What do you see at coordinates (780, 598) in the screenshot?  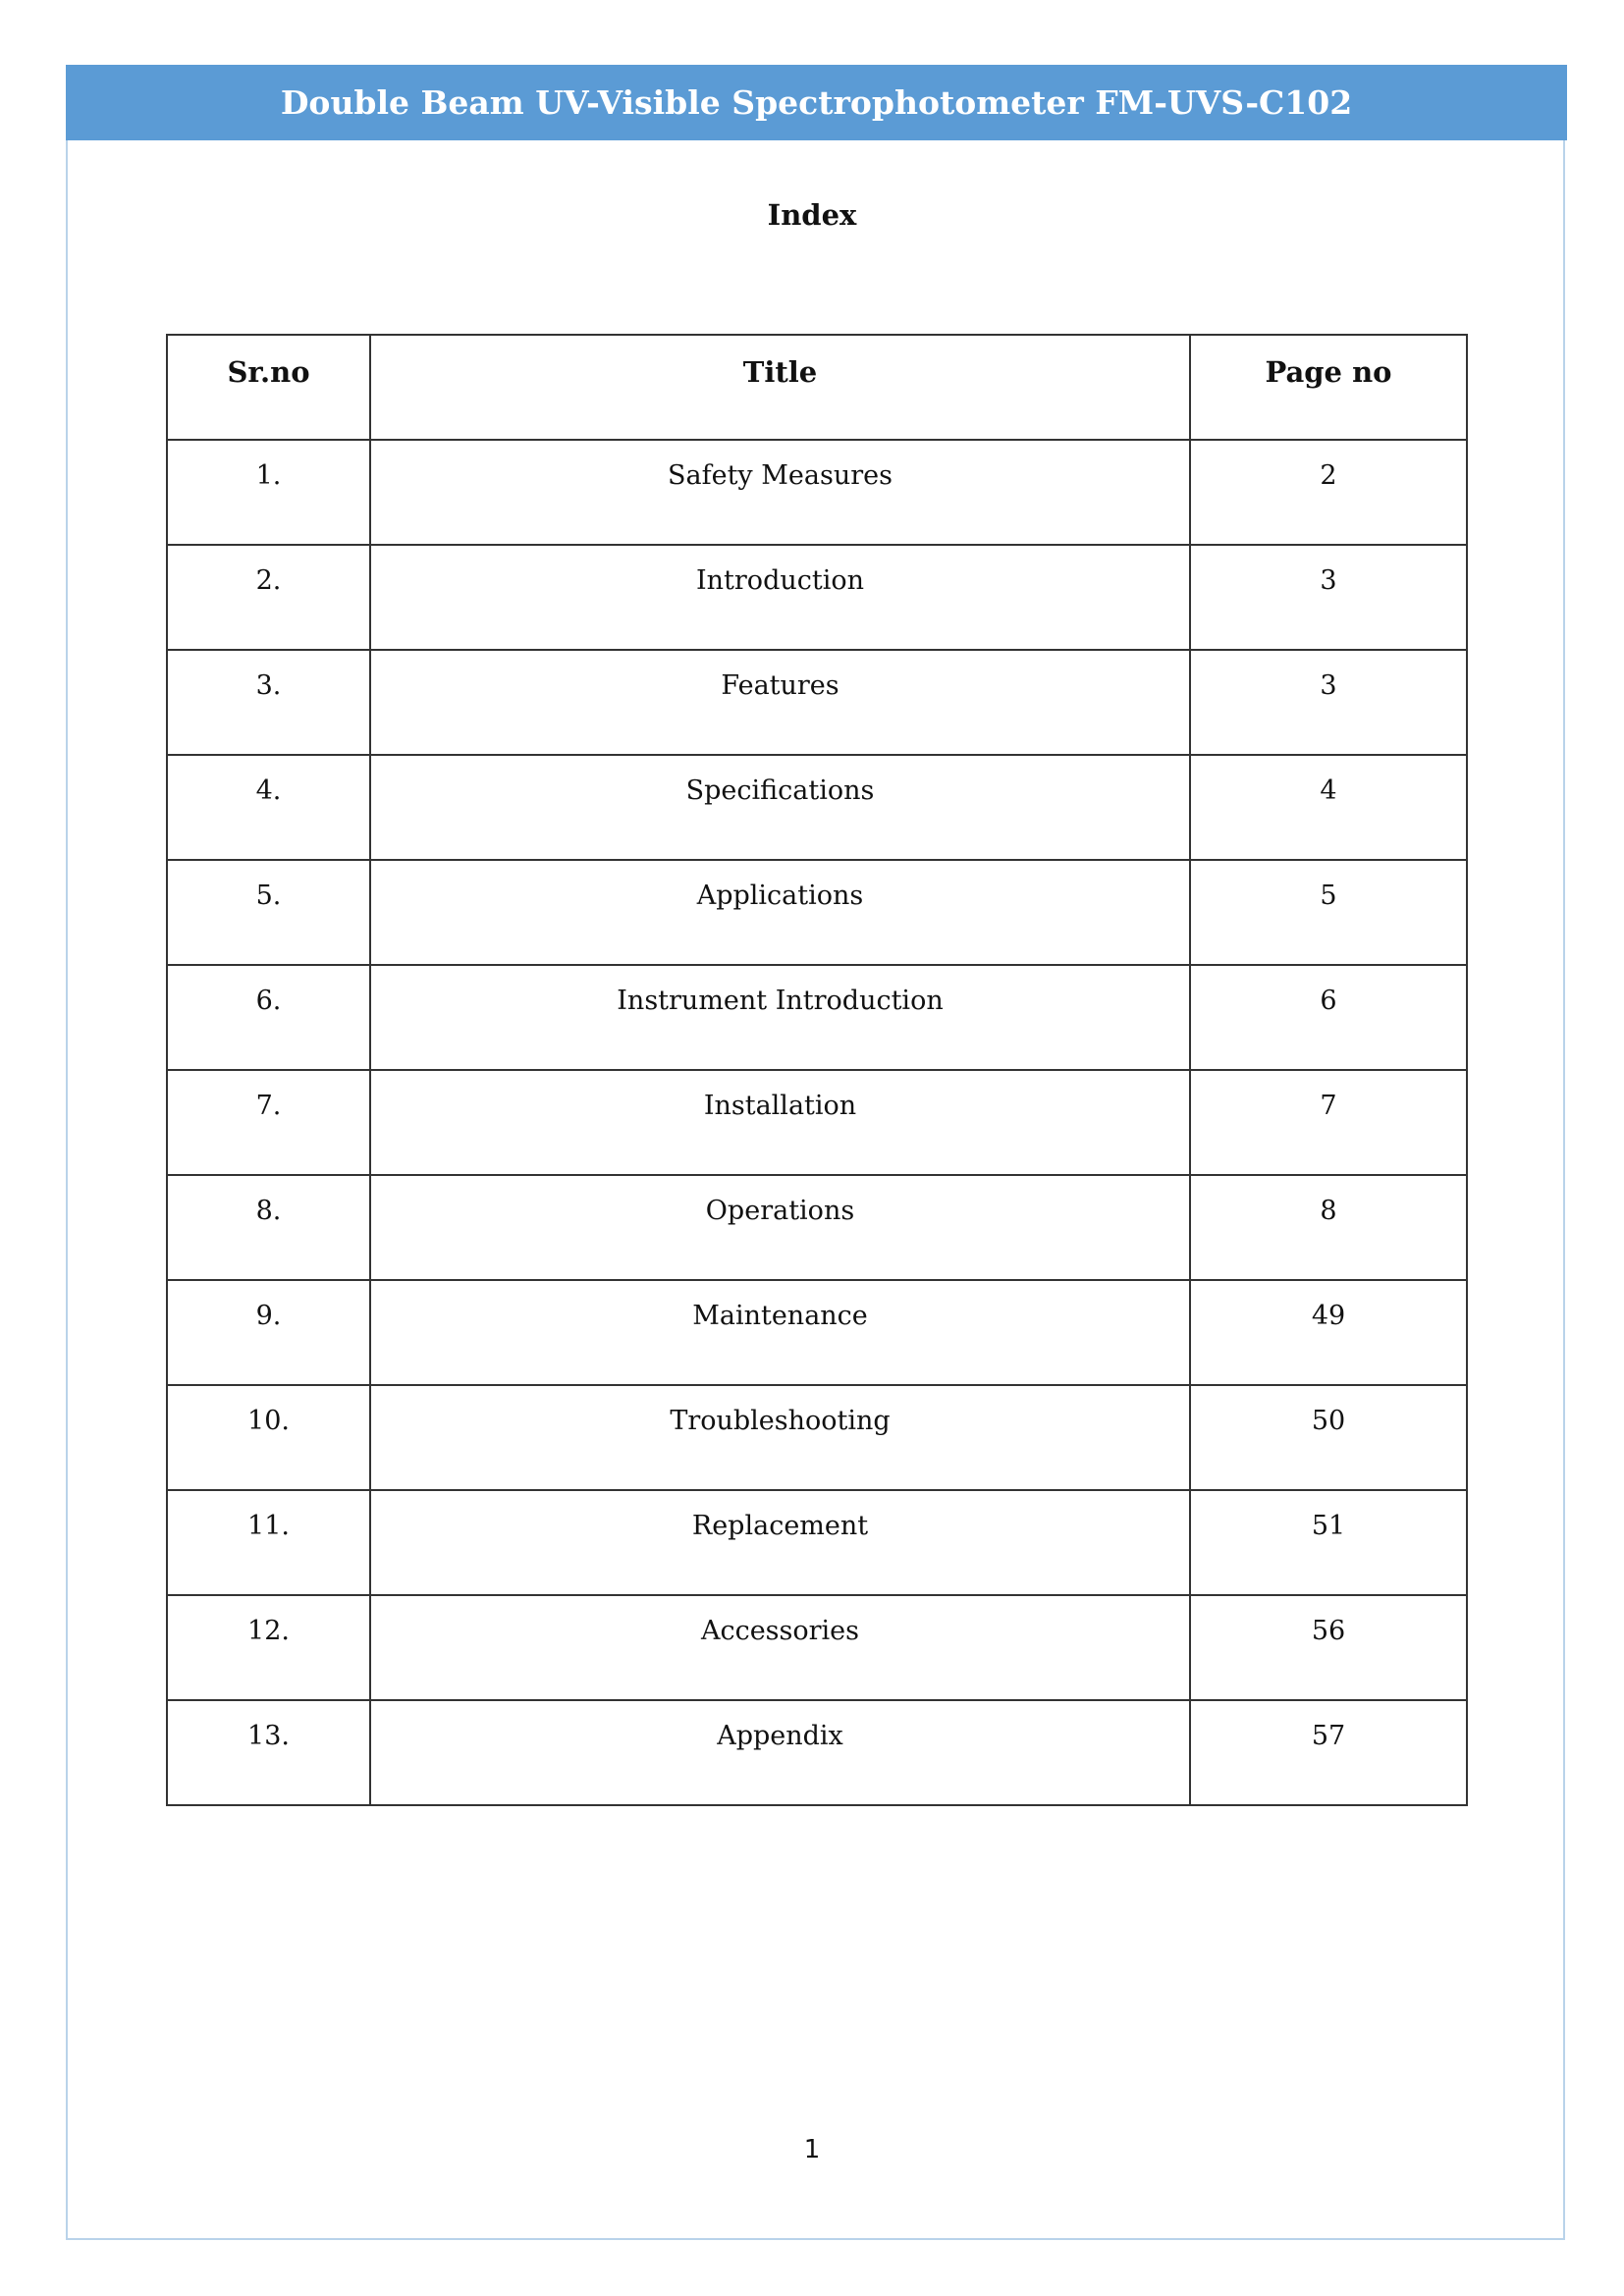 I see `title-cell: Introduction` at bounding box center [780, 598].